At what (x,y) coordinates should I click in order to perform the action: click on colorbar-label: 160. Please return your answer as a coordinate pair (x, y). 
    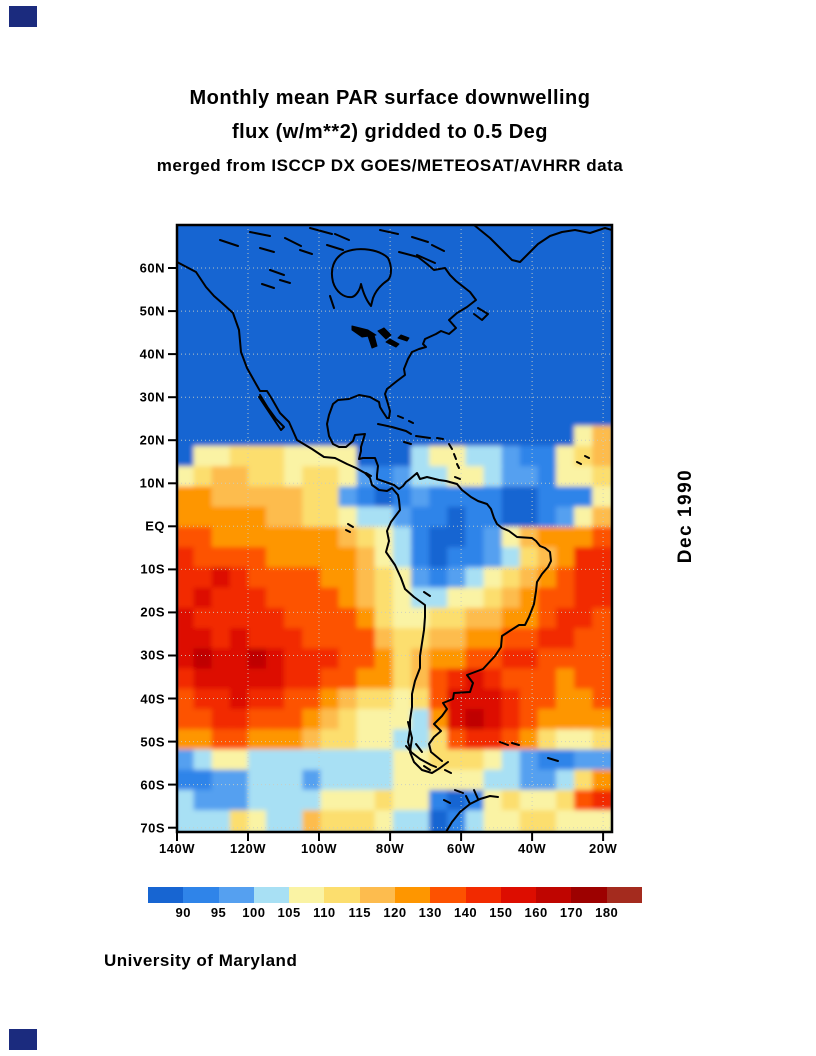
    Looking at the image, I should click on (536, 912).